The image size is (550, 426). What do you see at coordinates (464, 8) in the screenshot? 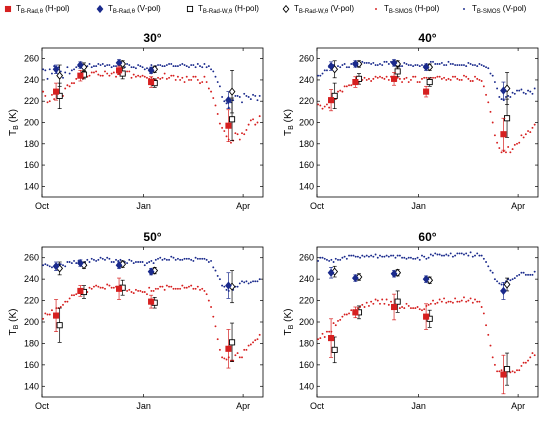
I see `legend-marker` at bounding box center [464, 8].